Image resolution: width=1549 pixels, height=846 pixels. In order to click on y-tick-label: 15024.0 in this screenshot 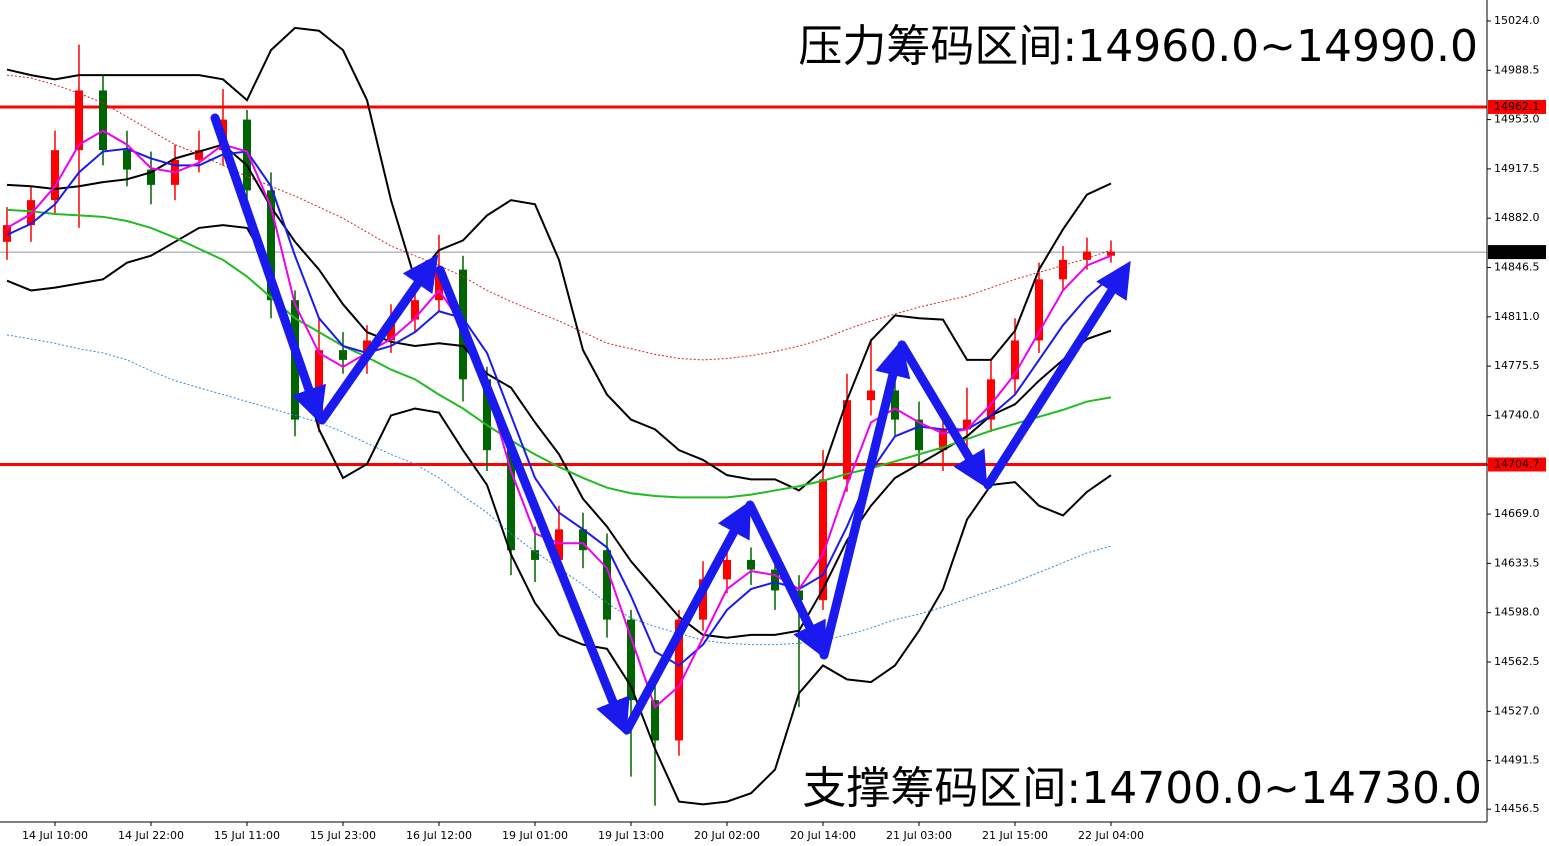, I will do `click(1517, 20)`.